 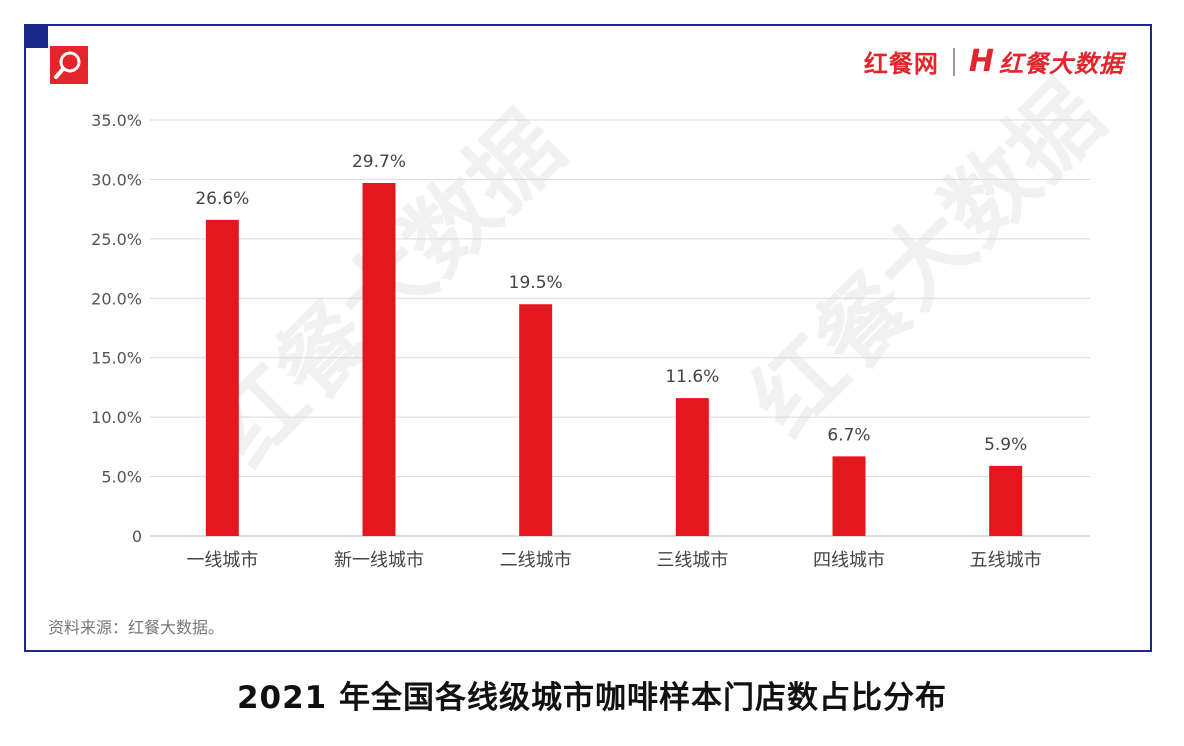 I want to click on y-tick-label: 0, so click(x=137, y=536).